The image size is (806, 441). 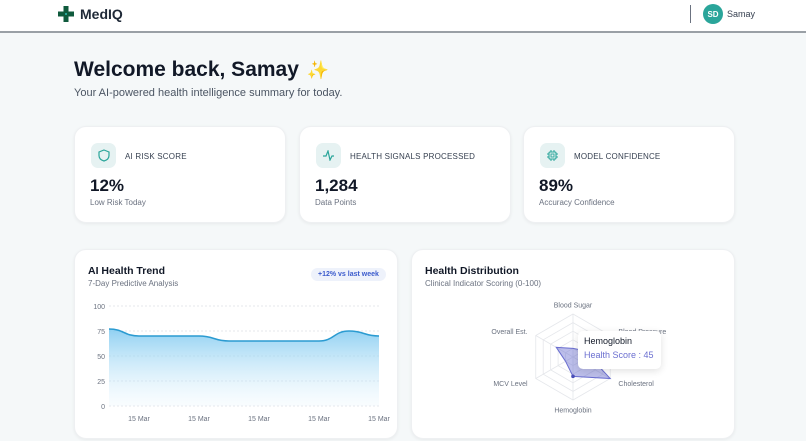 What do you see at coordinates (328, 155) in the screenshot?
I see `activity-icon` at bounding box center [328, 155].